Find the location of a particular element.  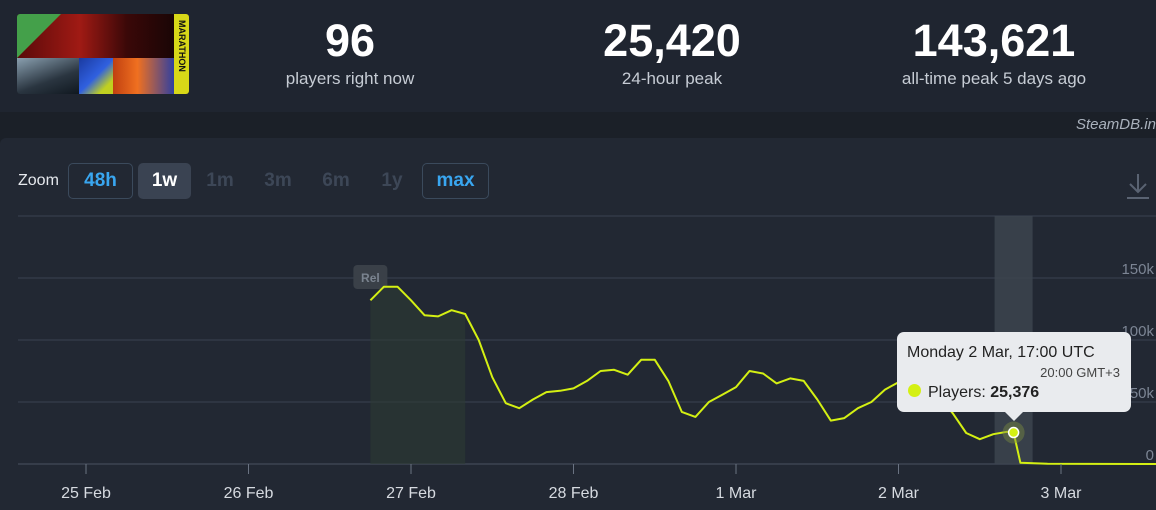

tooltip-players: Players: 25,376 is located at coordinates (983, 393).